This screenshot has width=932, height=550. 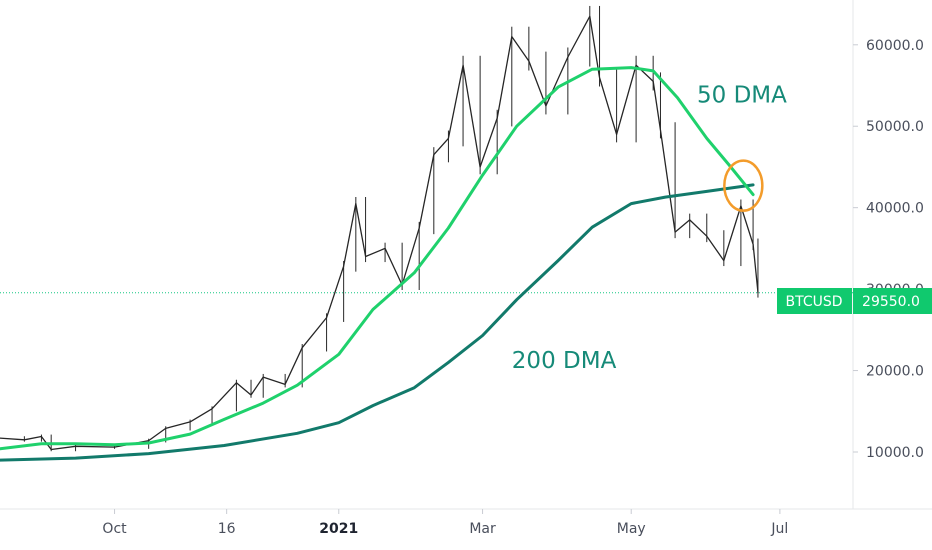 What do you see at coordinates (564, 361) in the screenshot?
I see `annotation-200-dma: 200 DMA` at bounding box center [564, 361].